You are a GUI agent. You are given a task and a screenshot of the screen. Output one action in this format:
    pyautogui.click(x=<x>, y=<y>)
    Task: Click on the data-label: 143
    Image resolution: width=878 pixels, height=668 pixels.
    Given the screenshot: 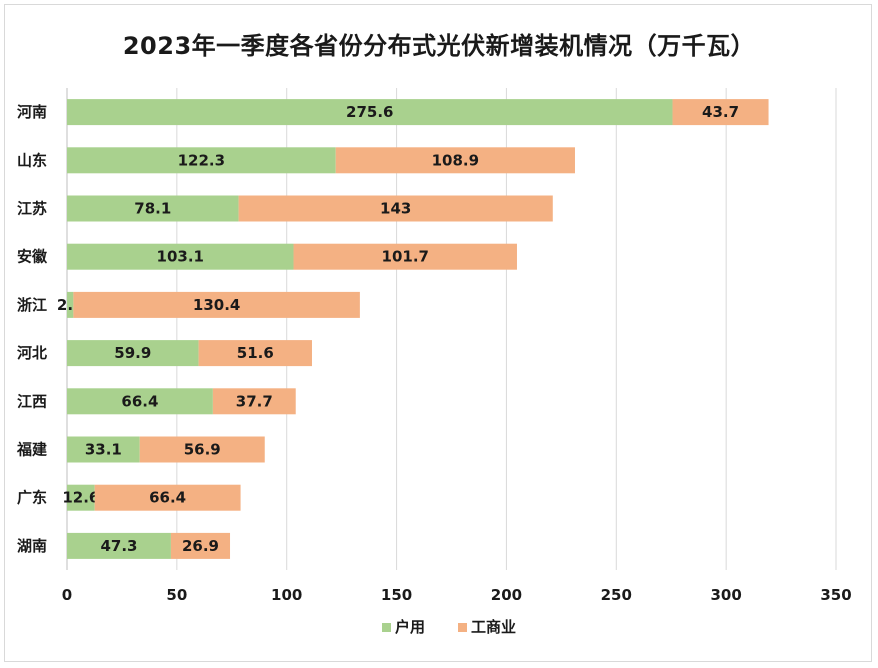 What is the action you would take?
    pyautogui.click(x=395, y=209)
    